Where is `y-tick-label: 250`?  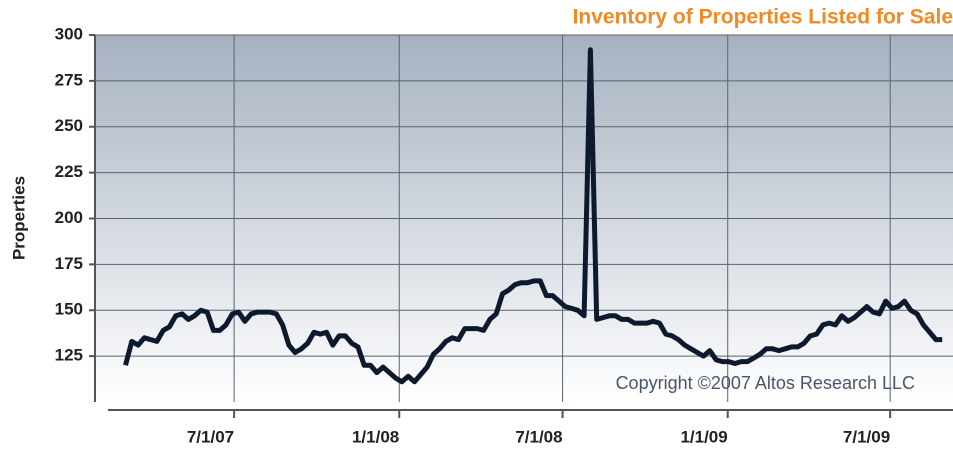 y-tick-label: 250 is located at coordinates (69, 125).